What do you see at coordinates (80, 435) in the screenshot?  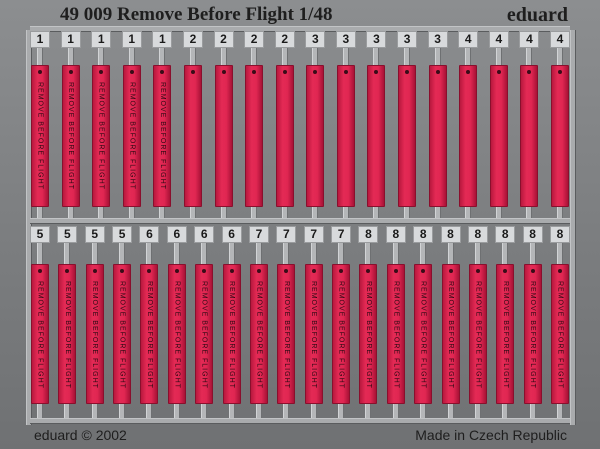 I see `copyright-text: eduard © 2002` at bounding box center [80, 435].